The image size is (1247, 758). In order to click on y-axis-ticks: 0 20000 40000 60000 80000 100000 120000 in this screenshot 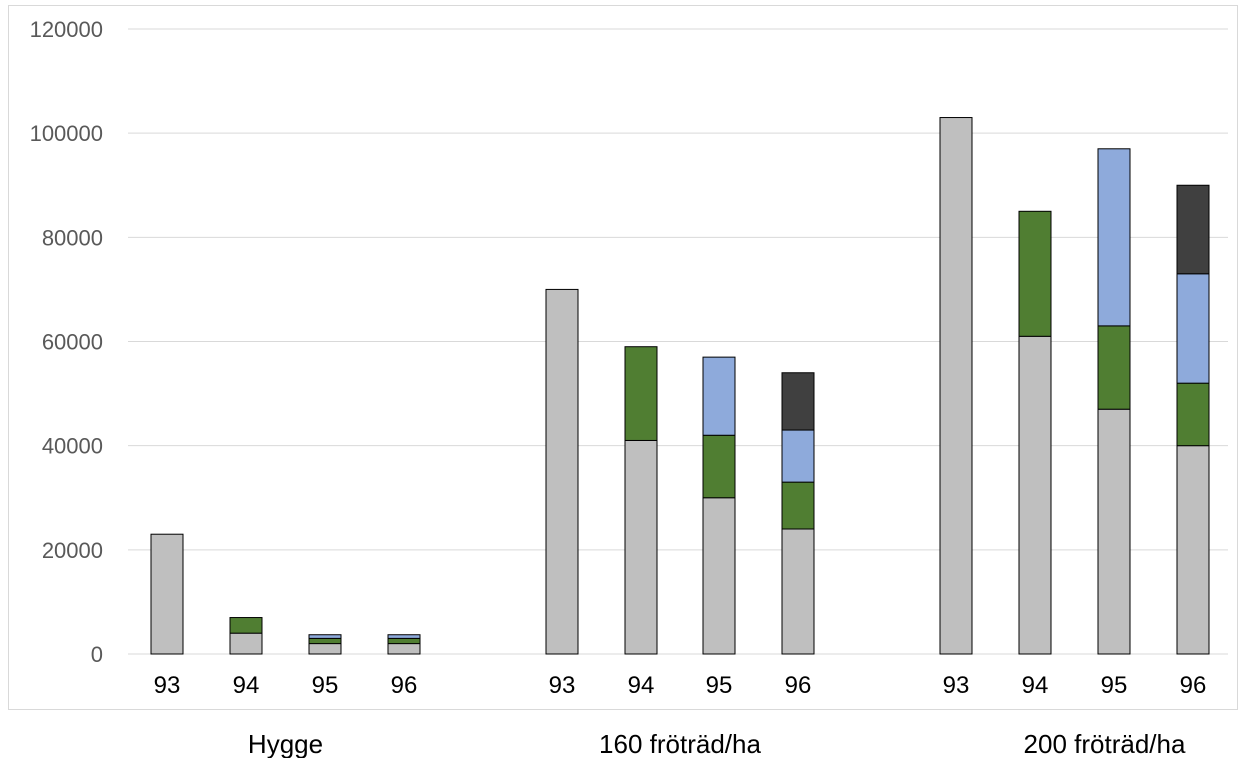, I will do `click(66, 342)`.